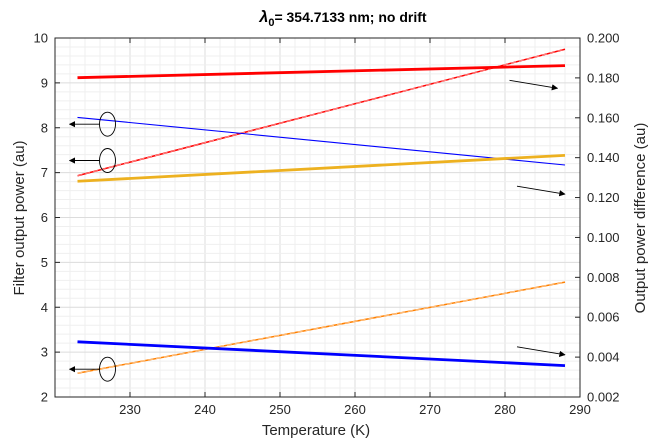 This screenshot has width=654, height=441. I want to click on y-left-tick-label: 4, so click(44, 307).